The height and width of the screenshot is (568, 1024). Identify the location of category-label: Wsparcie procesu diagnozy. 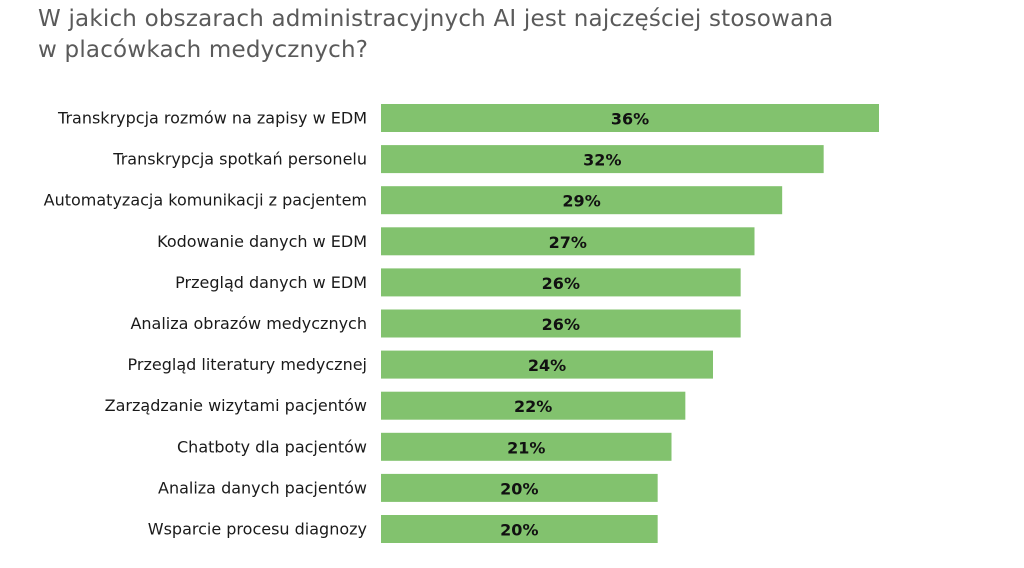
(257, 529).